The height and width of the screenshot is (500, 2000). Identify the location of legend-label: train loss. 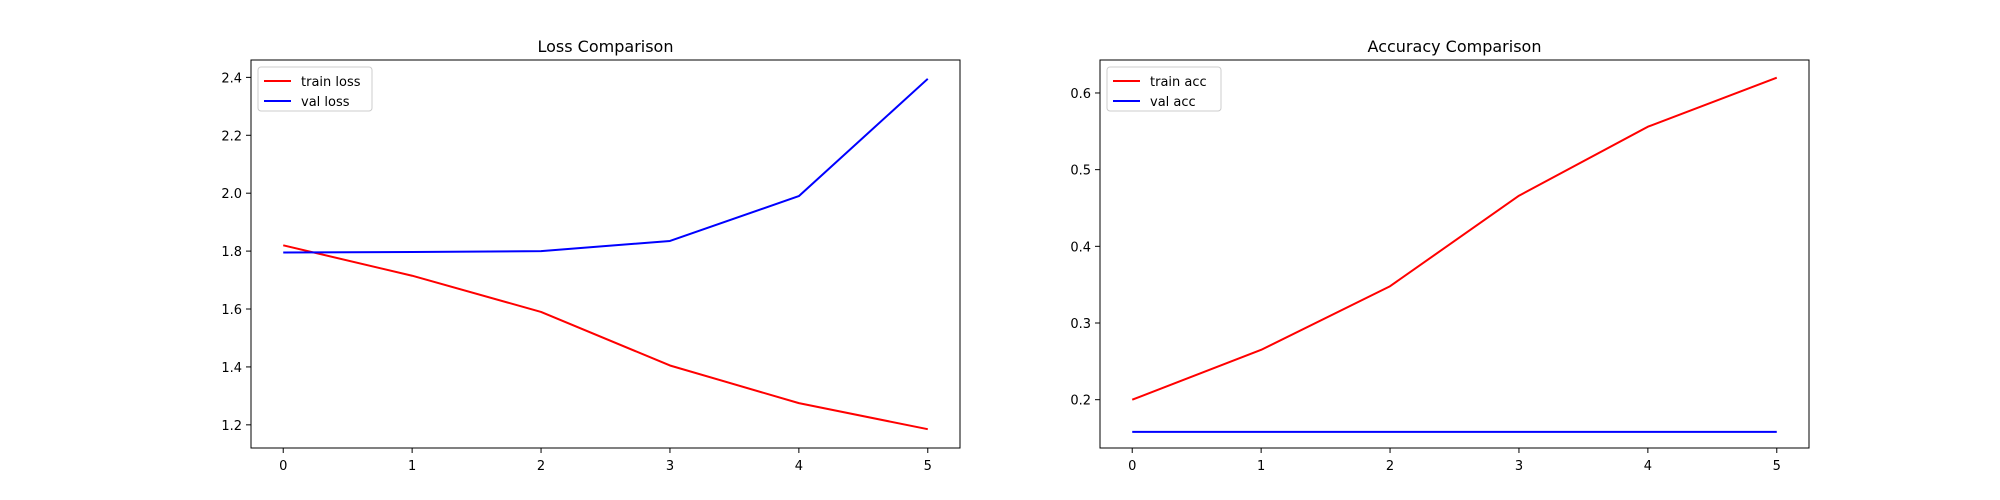
(331, 82).